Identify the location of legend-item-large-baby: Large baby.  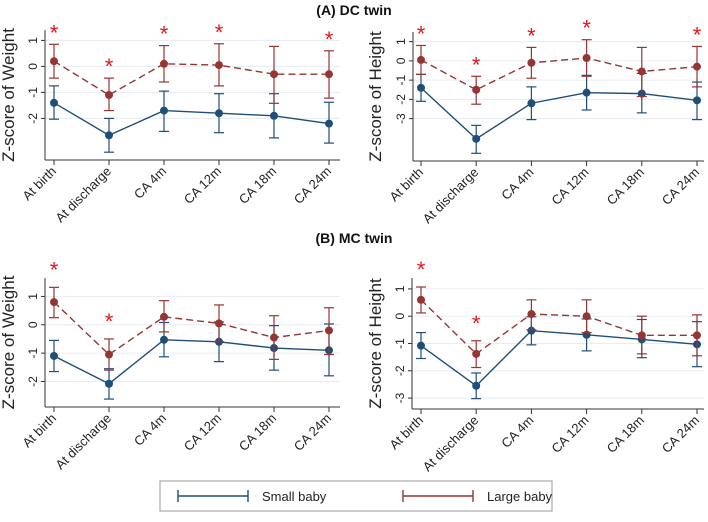
(477, 496).